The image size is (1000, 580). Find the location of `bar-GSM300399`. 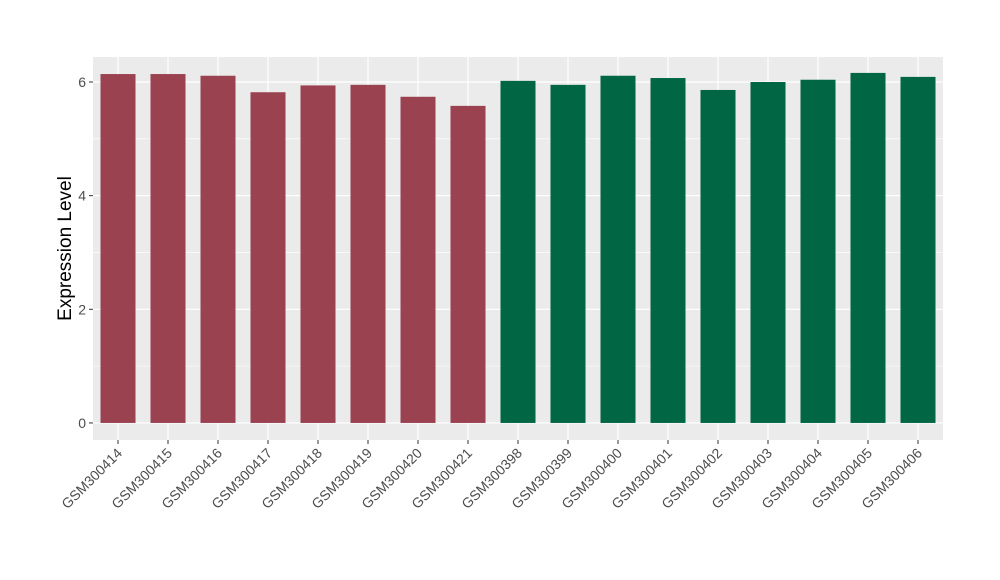

bar-GSM300399 is located at coordinates (568, 253).